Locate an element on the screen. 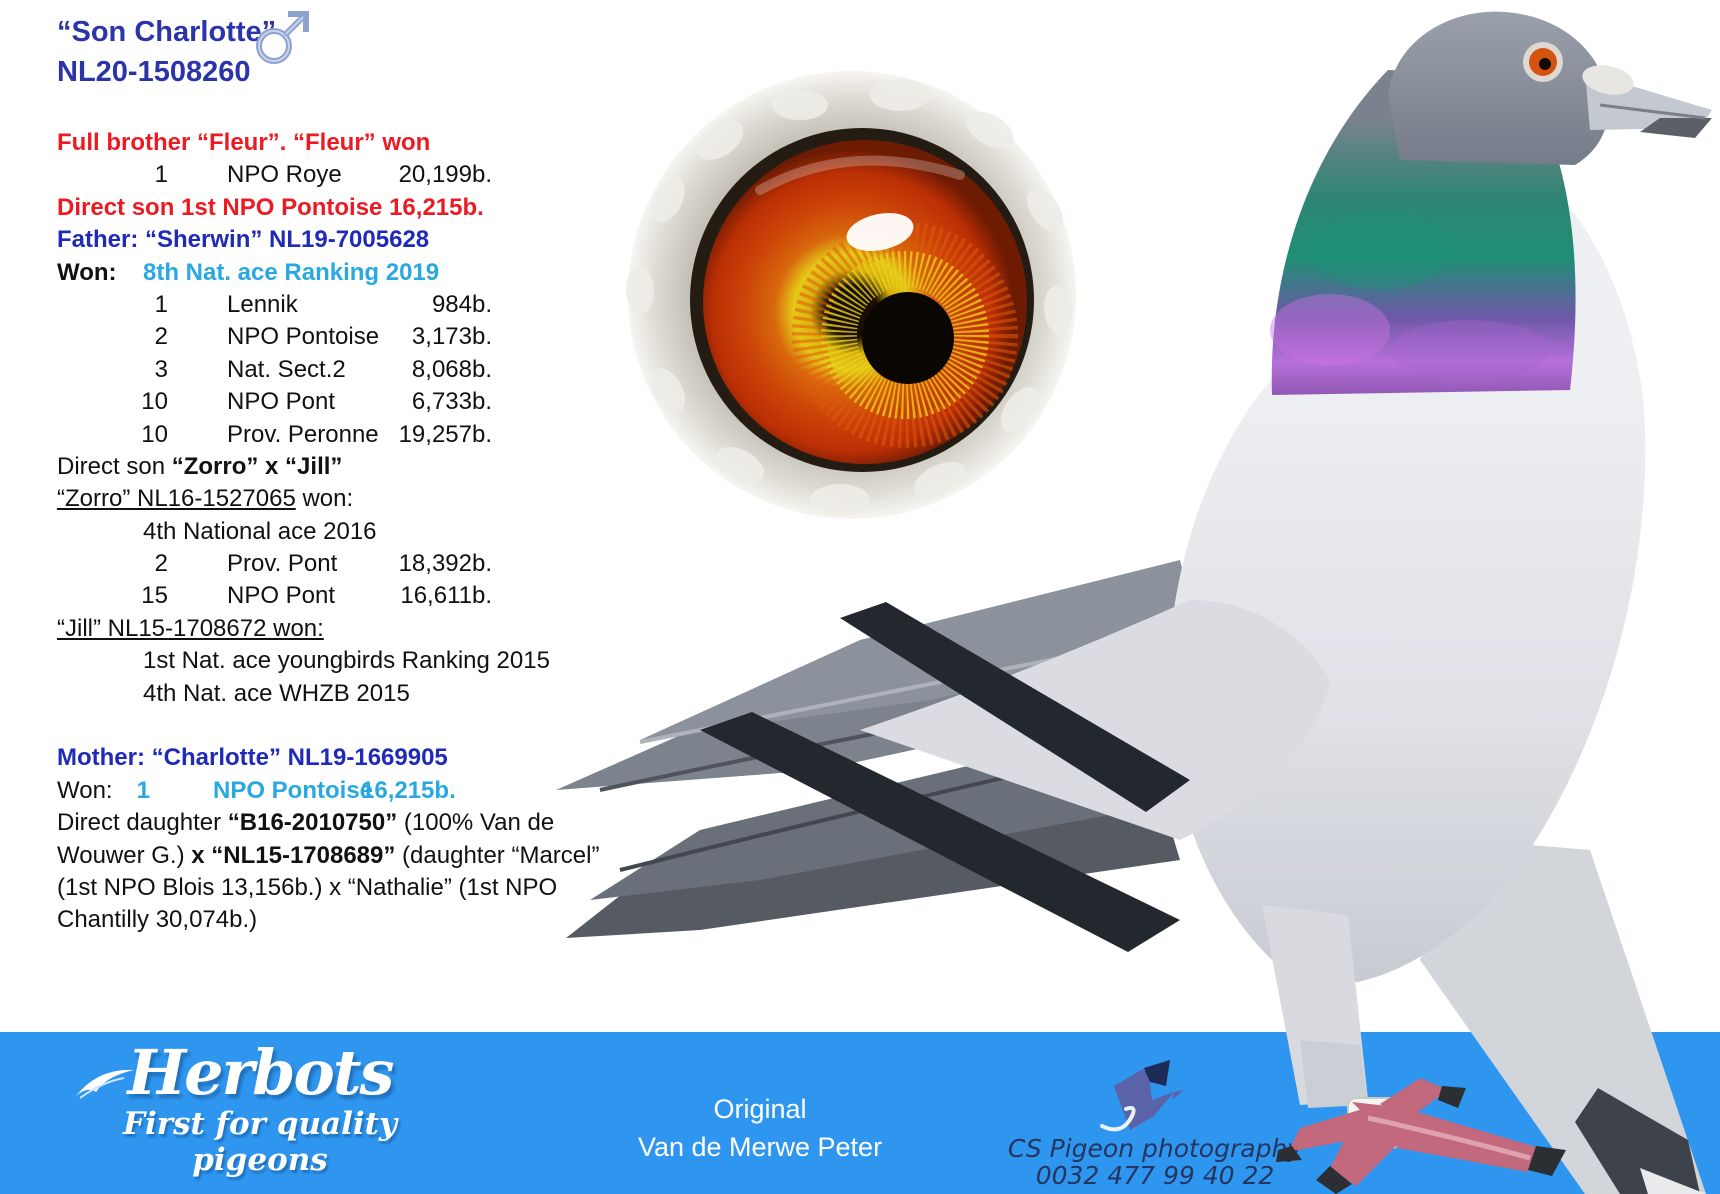 The image size is (1720, 1194). result-row: 10 Prov. Peronne 19,257b. is located at coordinates (316, 434).